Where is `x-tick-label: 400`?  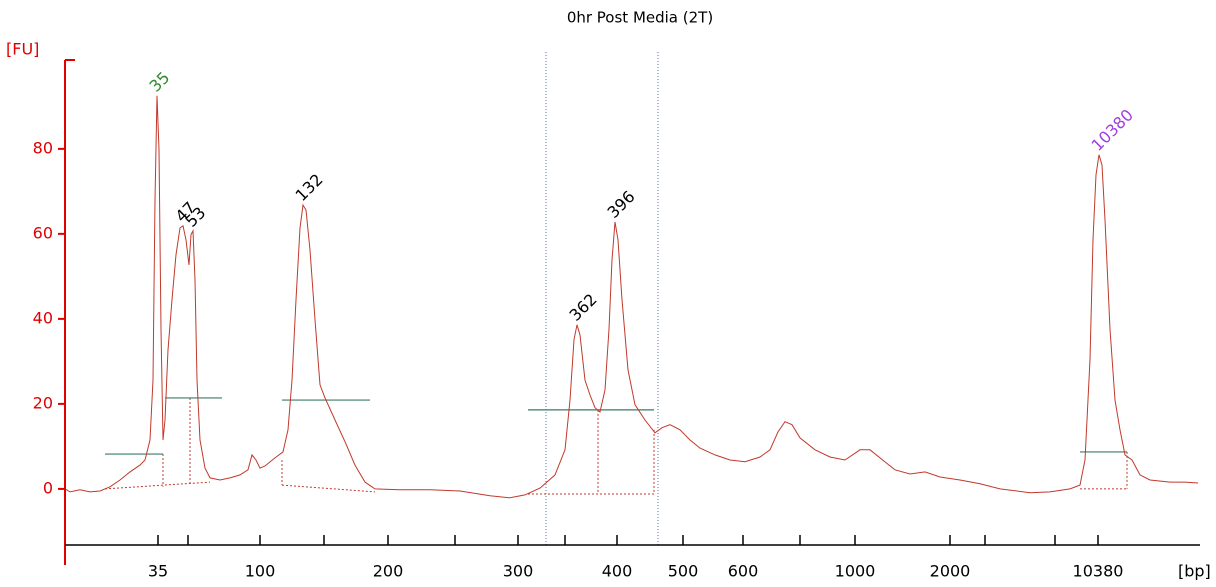
x-tick-label: 400 is located at coordinates (617, 571).